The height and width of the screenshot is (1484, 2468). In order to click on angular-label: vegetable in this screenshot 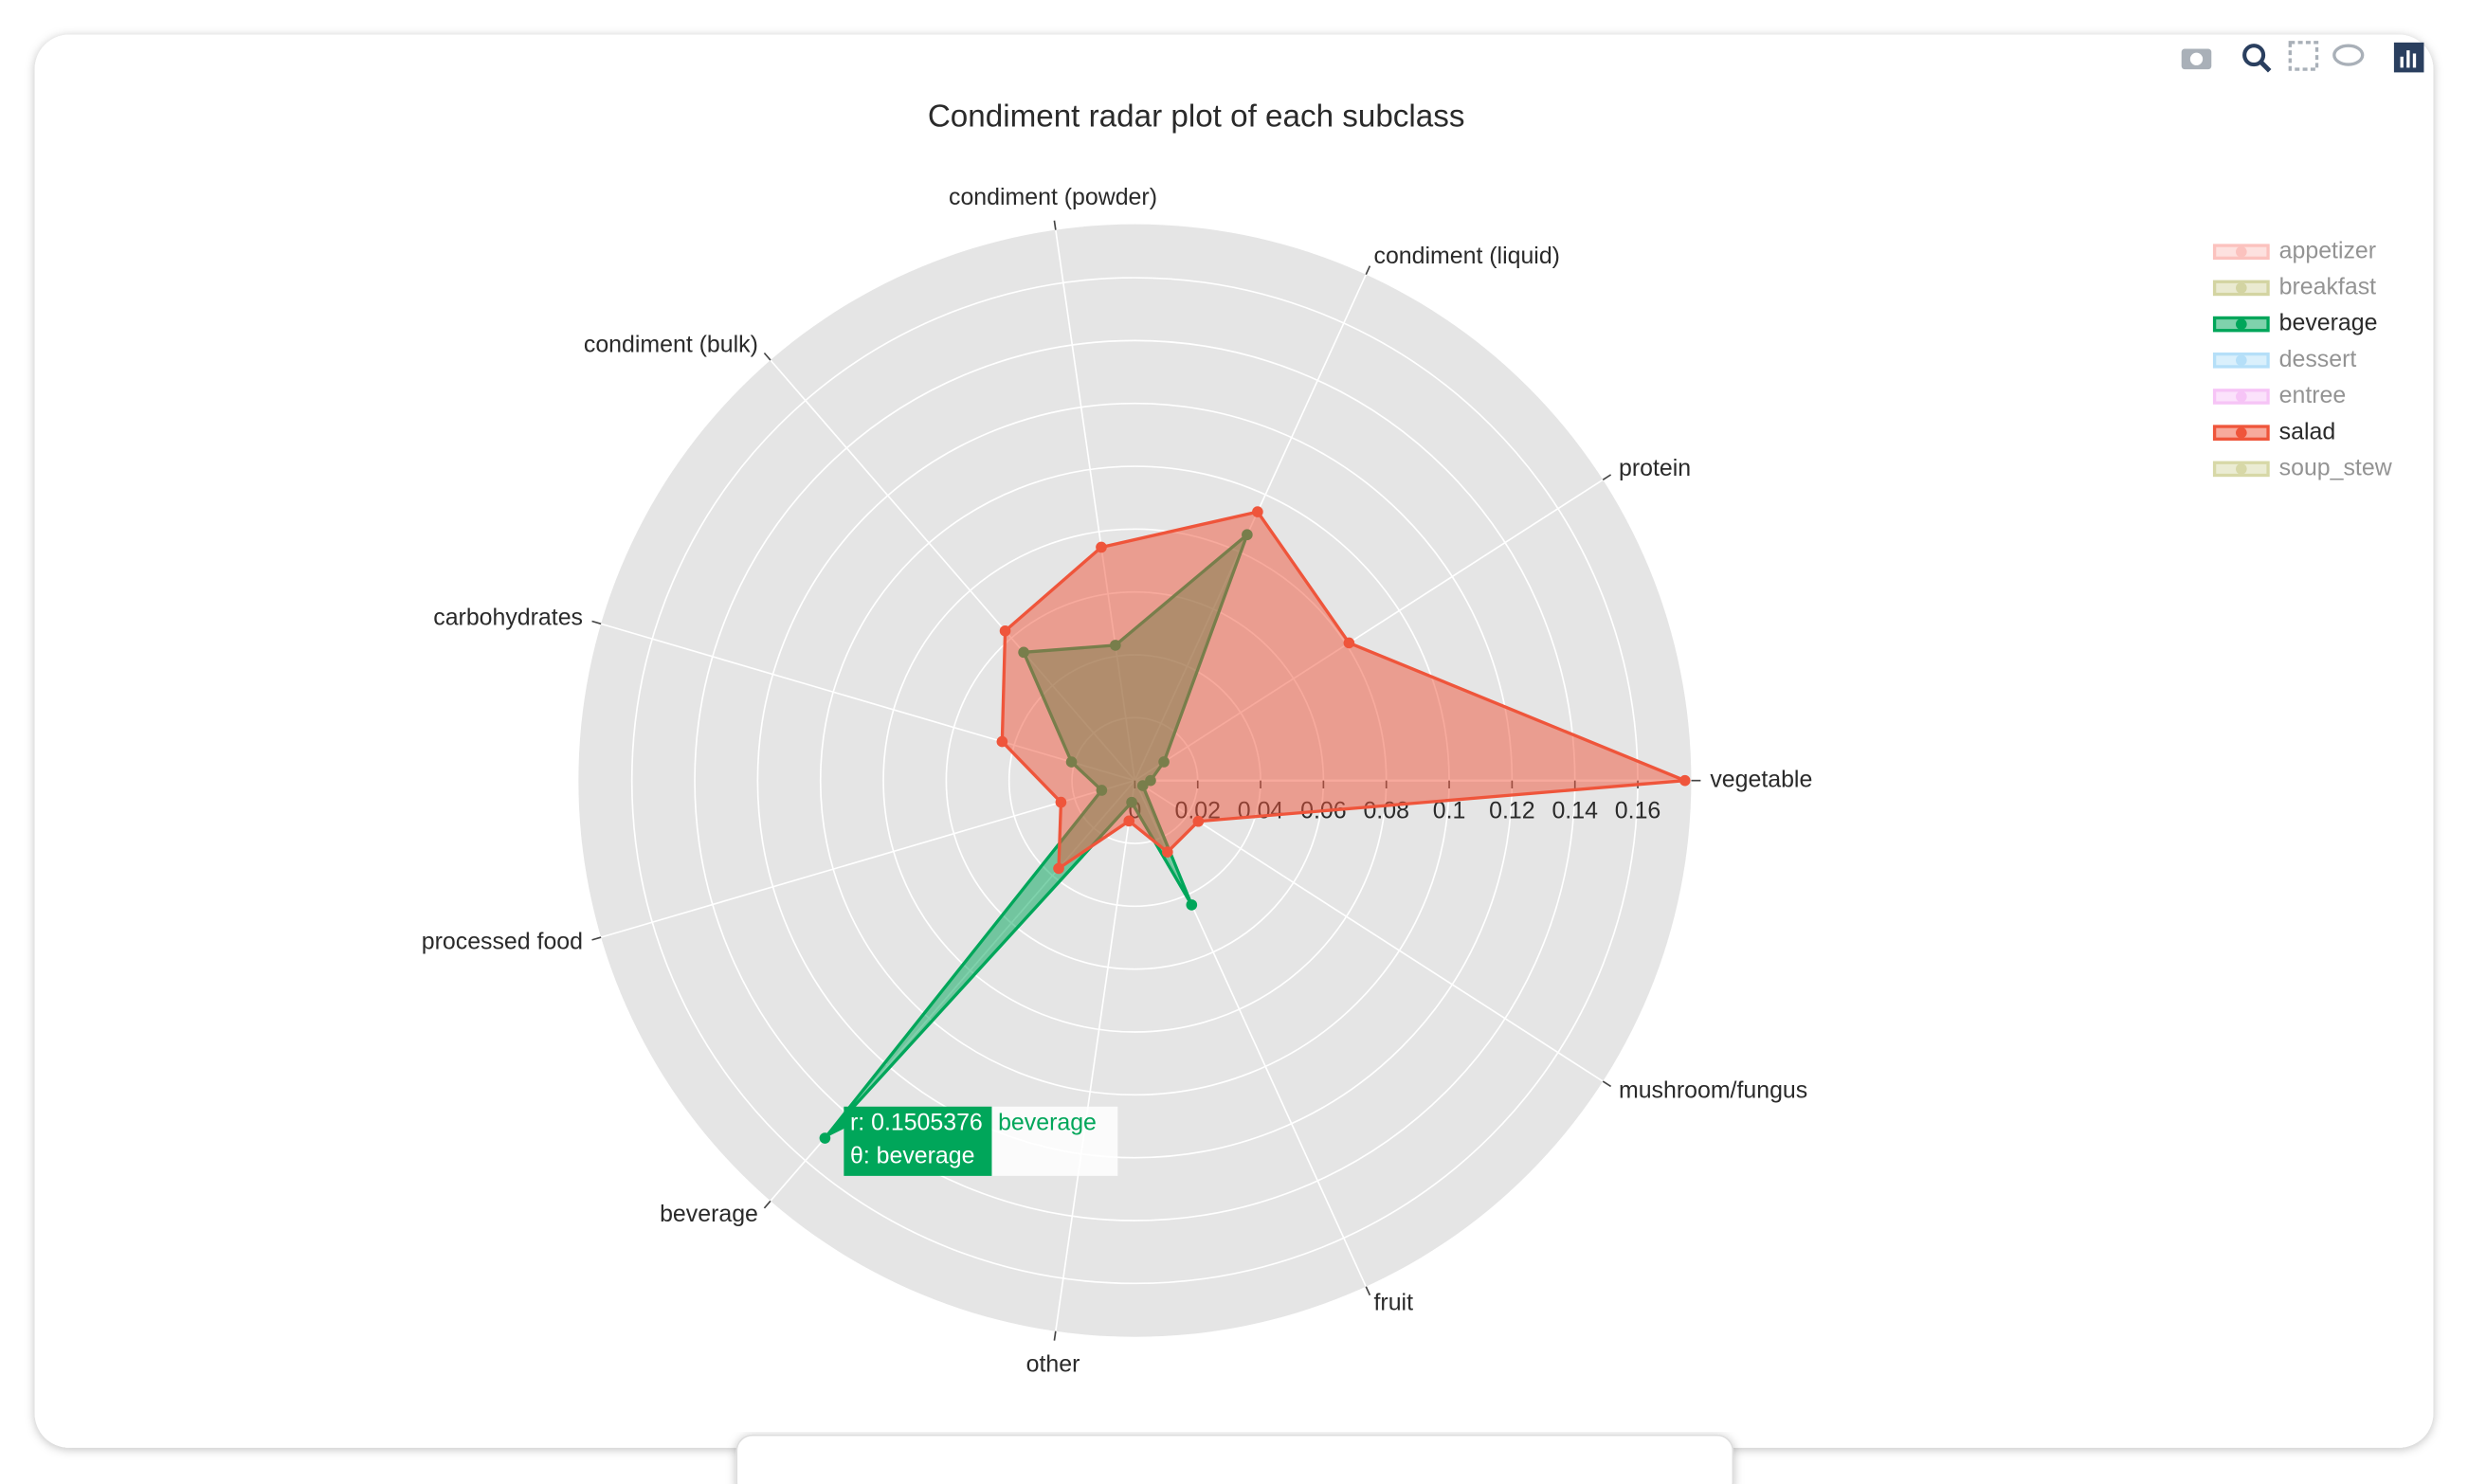, I will do `click(1761, 779)`.